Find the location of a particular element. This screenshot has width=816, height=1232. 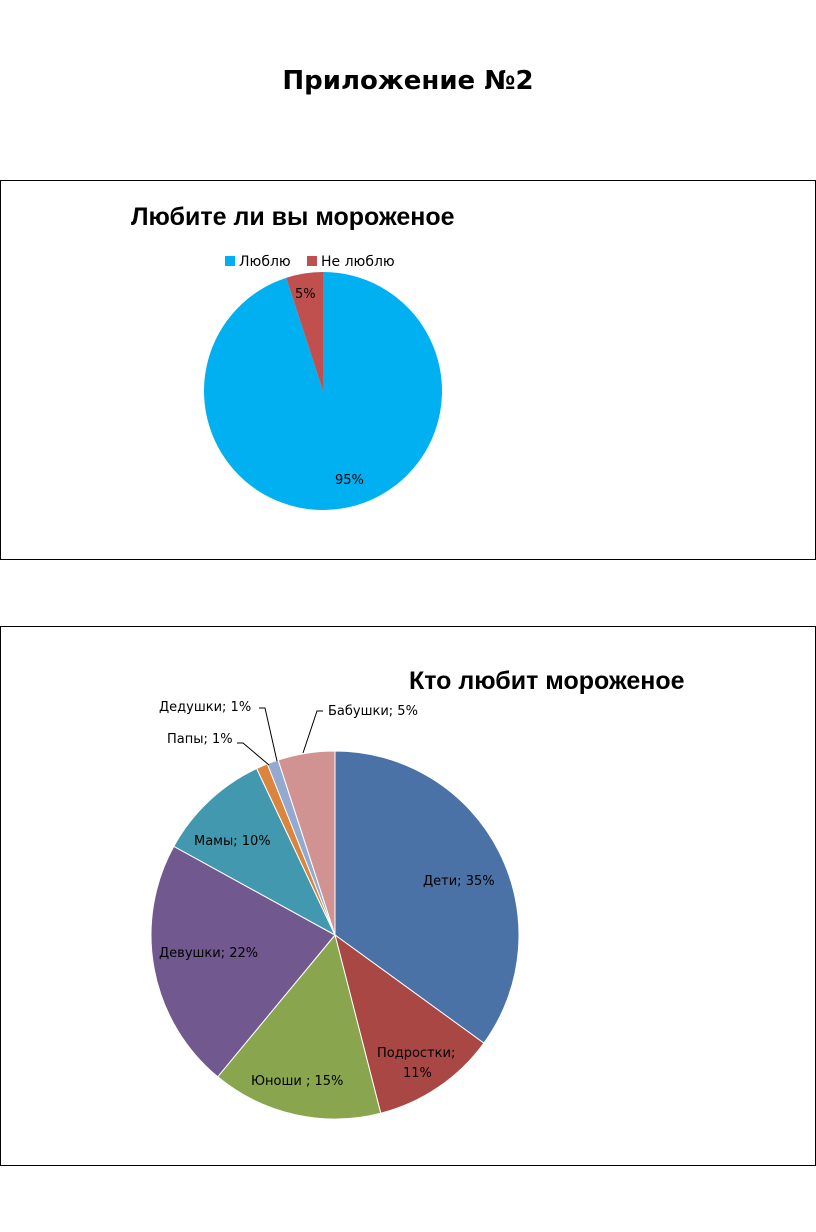

legend-label-love: Люблю is located at coordinates (265, 262).